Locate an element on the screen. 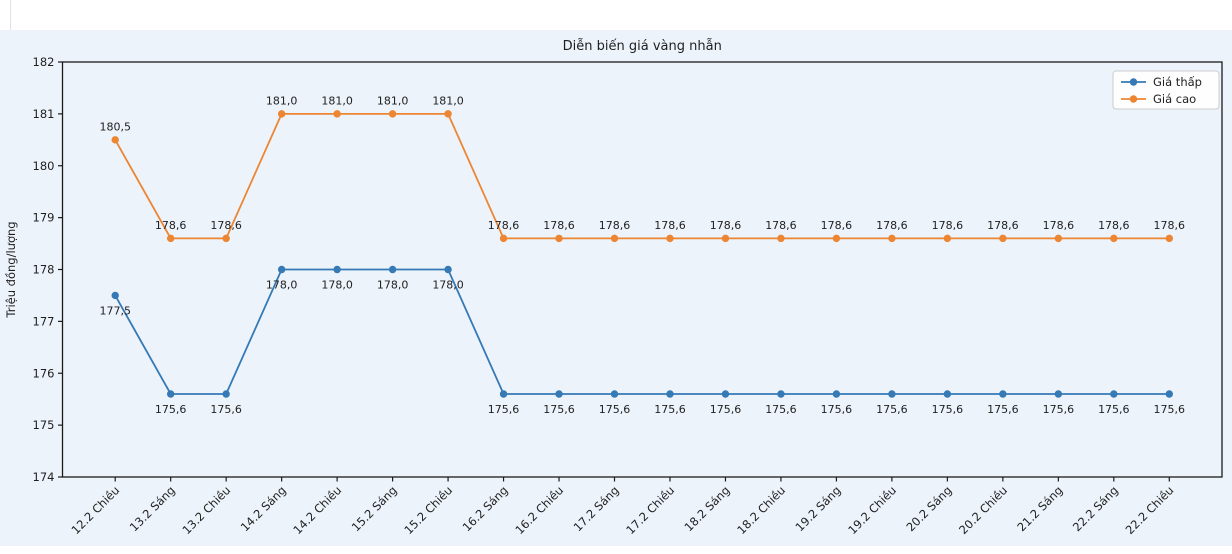  data-label: 177,5 is located at coordinates (115, 310).